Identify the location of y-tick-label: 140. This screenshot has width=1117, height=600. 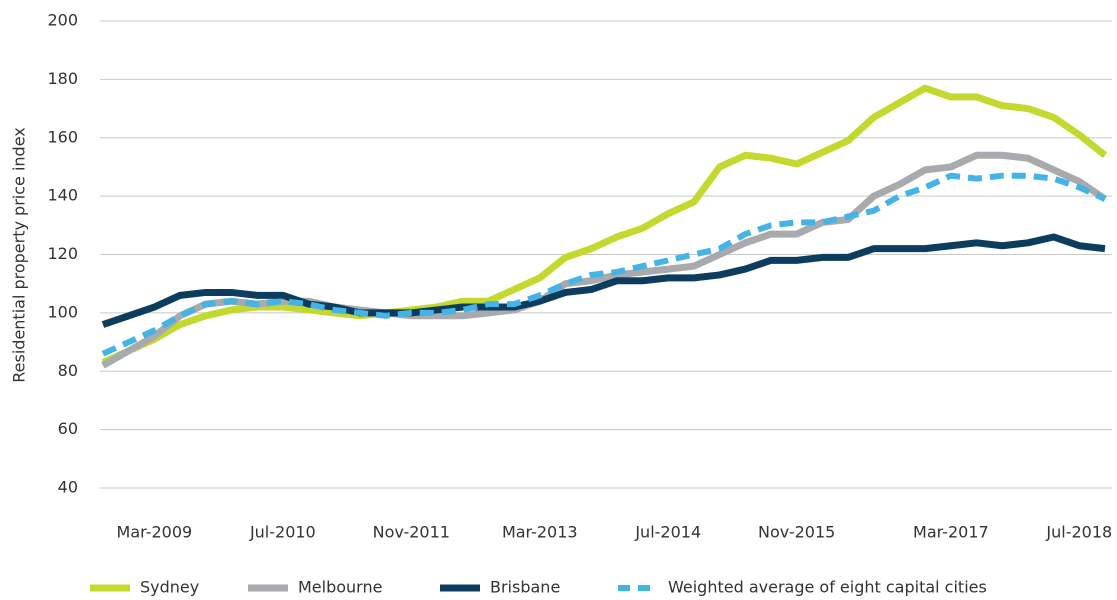
(62, 195).